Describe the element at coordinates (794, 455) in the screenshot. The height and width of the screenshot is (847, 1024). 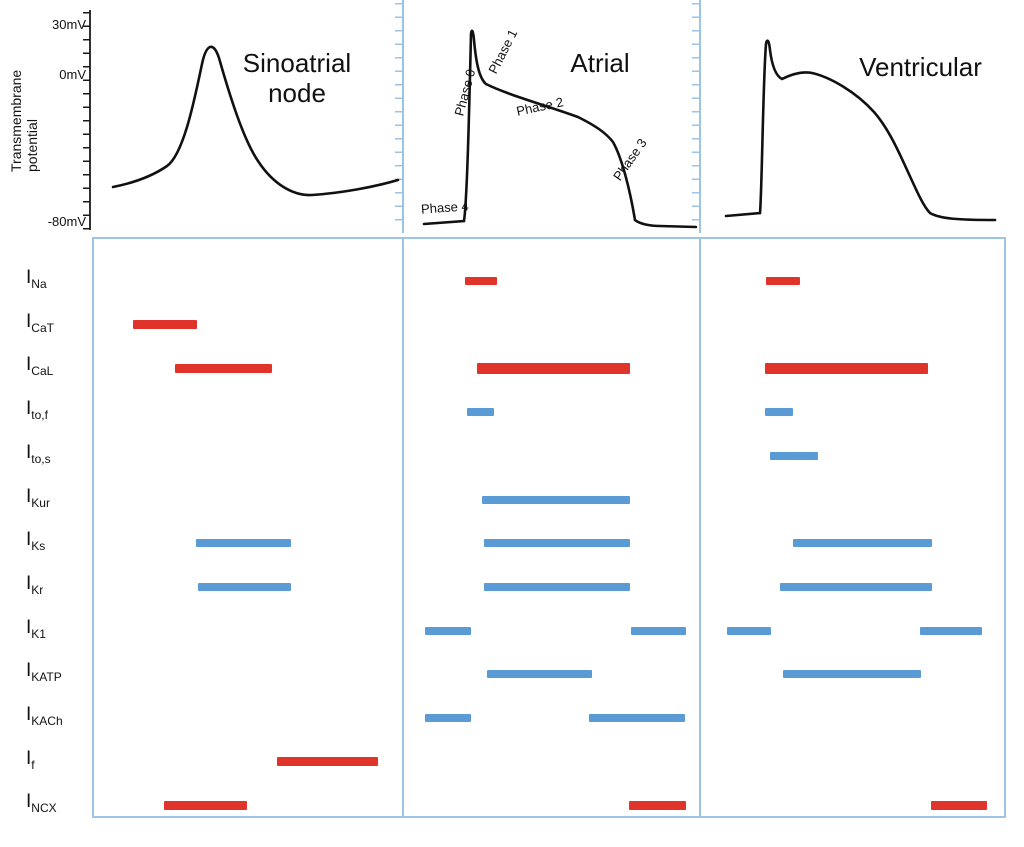
I see `bar-tos-ventricular` at that location.